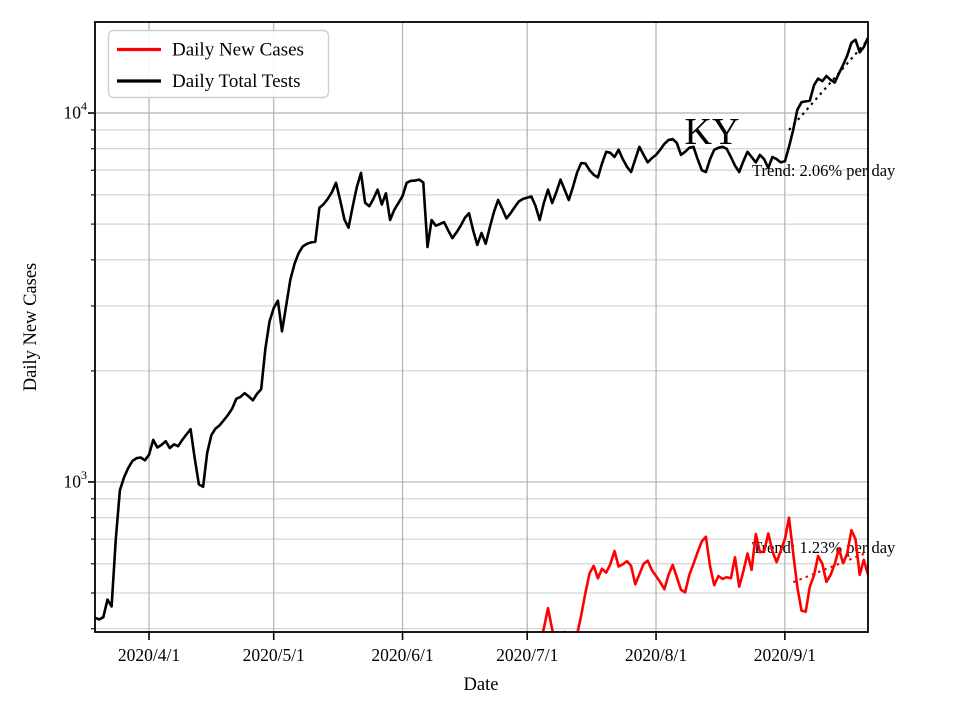 Image resolution: width=960 pixels, height=725 pixels. What do you see at coordinates (481, 685) in the screenshot?
I see `x-axis-label: Date` at bounding box center [481, 685].